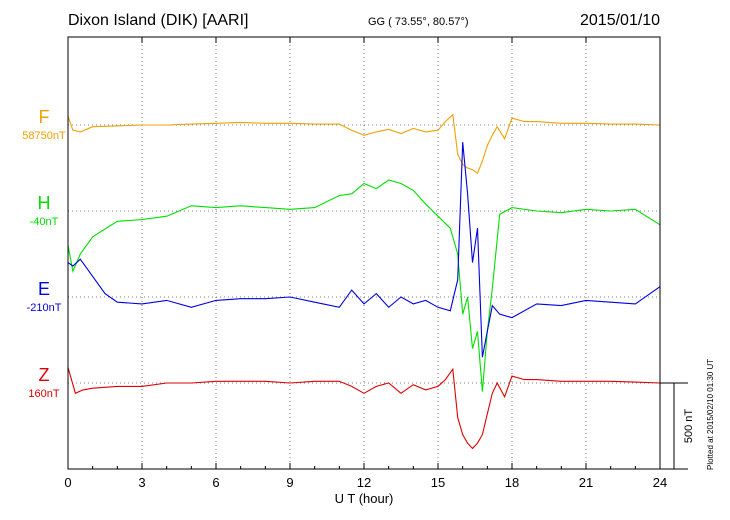 The image size is (730, 520). I want to click on channel-label-h: H, so click(44, 203).